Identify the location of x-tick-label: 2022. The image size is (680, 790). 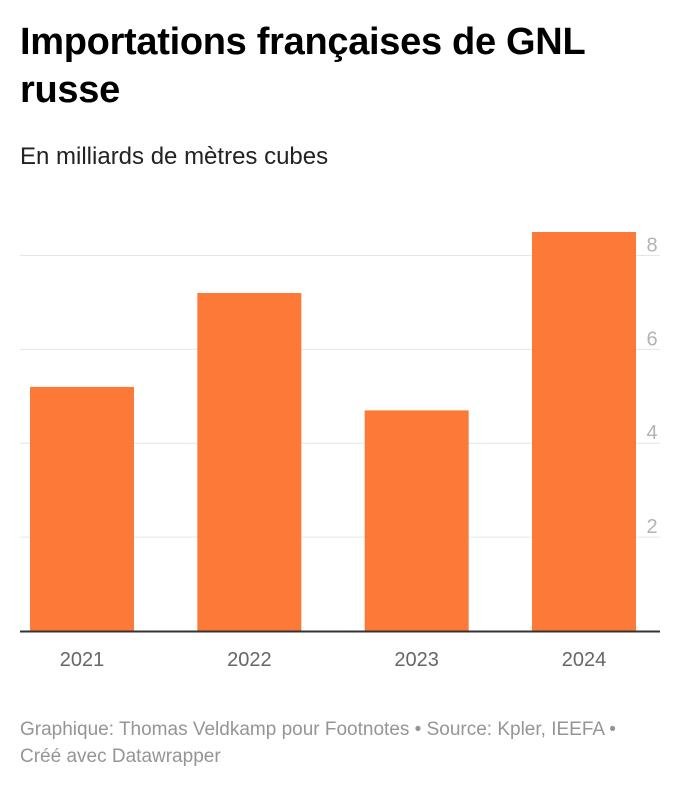
(249, 660).